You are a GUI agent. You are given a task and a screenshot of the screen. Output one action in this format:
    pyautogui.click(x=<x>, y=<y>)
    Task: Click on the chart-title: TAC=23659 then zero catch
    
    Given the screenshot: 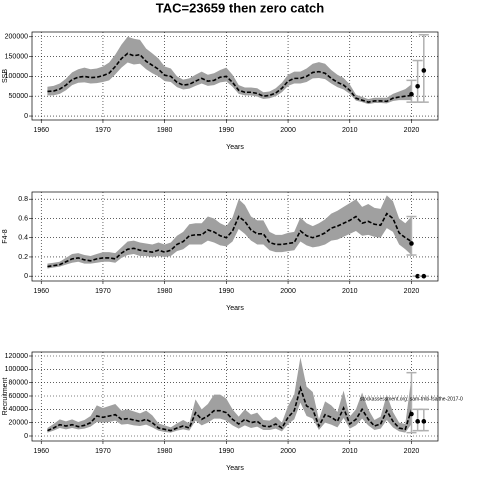 What is the action you would take?
    pyautogui.click(x=240, y=7)
    